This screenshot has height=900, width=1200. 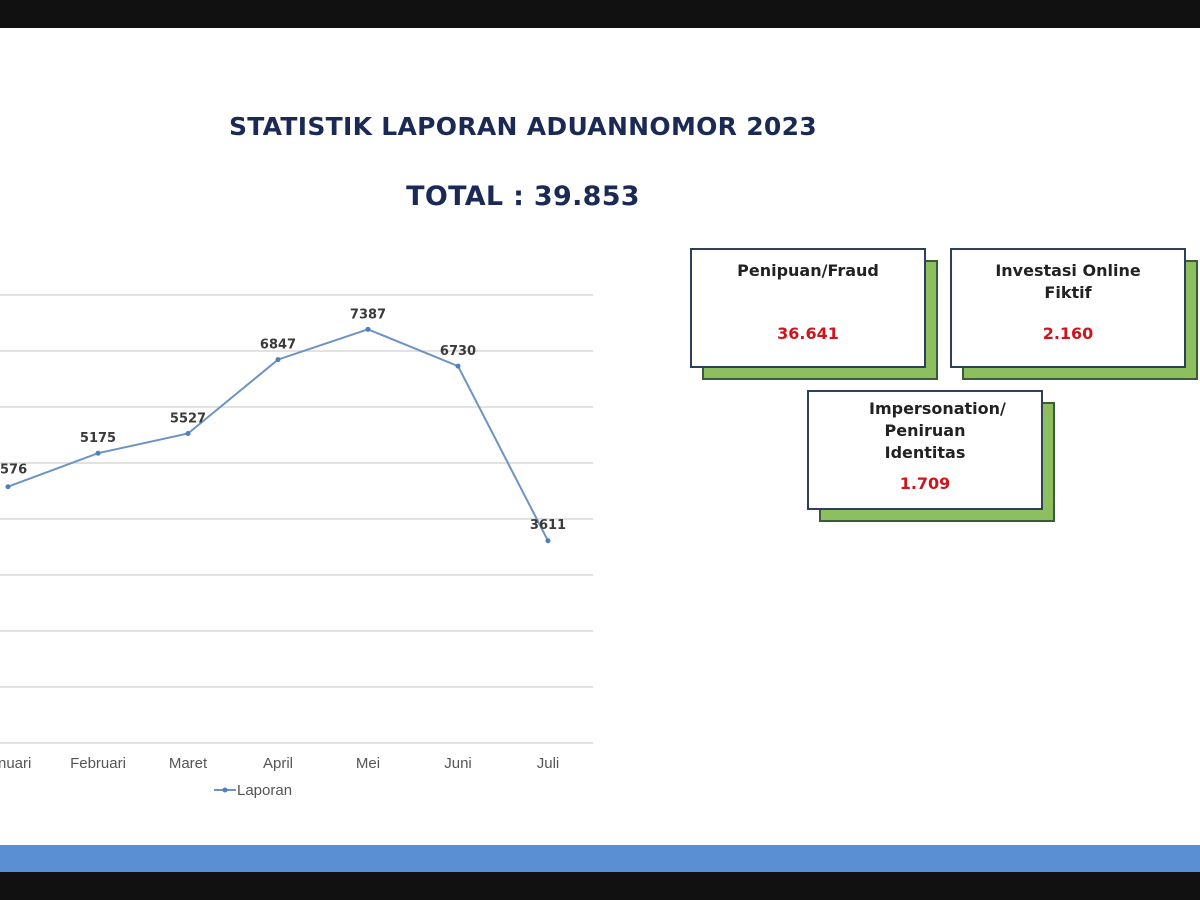 What do you see at coordinates (188, 763) in the screenshot?
I see `x-tick-label: Maret` at bounding box center [188, 763].